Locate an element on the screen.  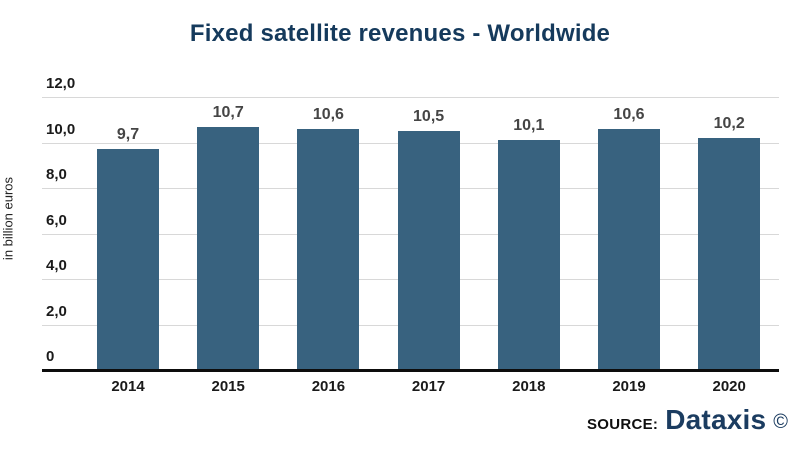
y-tick-label: 0 is located at coordinates (50, 356).